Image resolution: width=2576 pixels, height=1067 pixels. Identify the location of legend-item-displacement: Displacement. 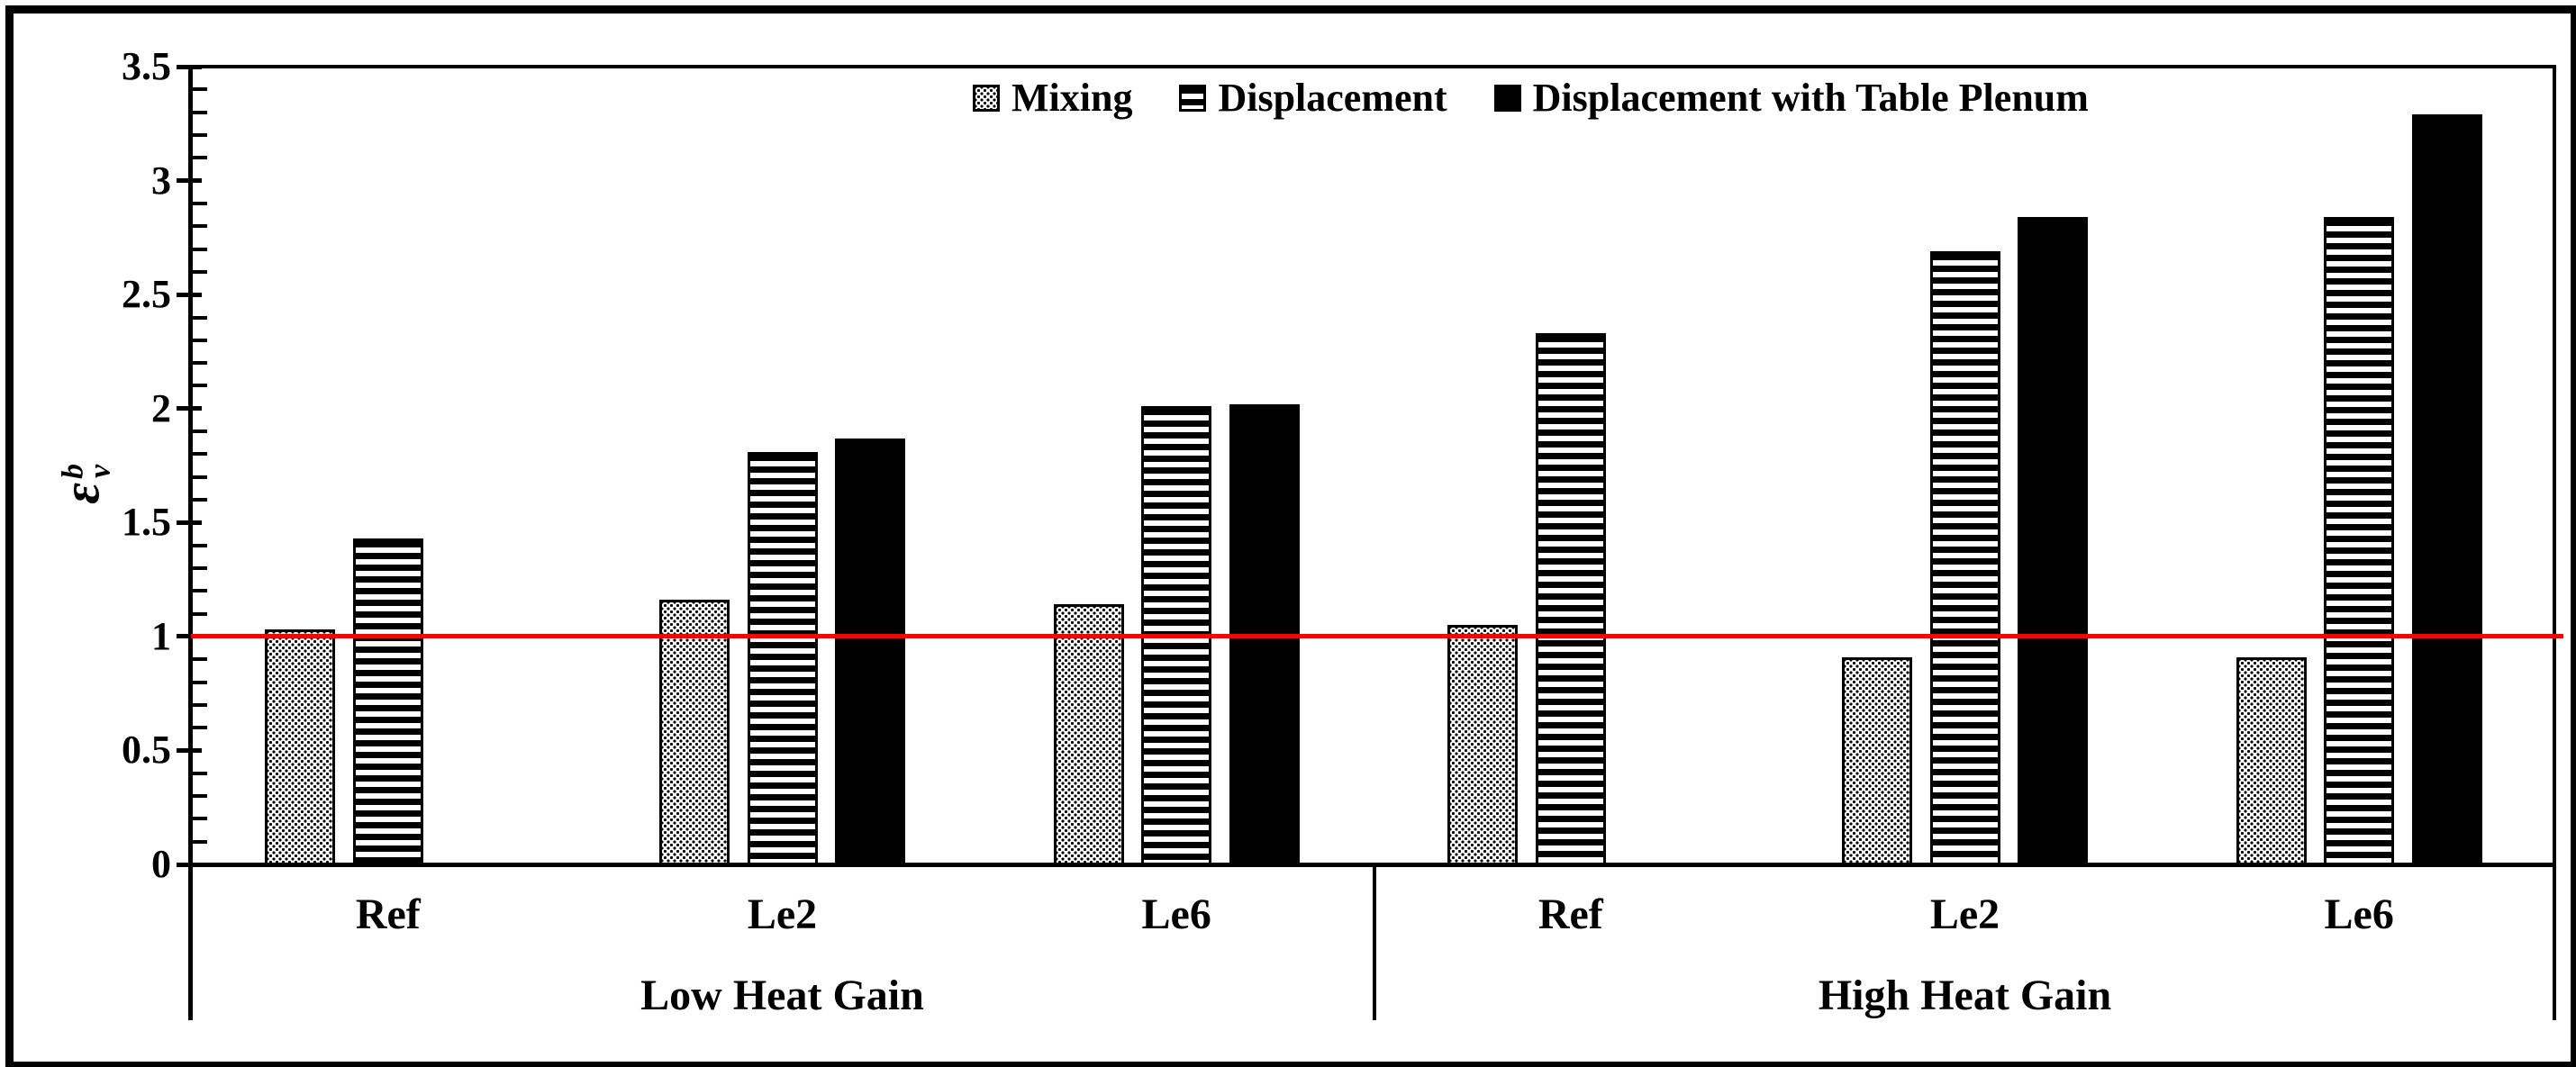
(1313, 98).